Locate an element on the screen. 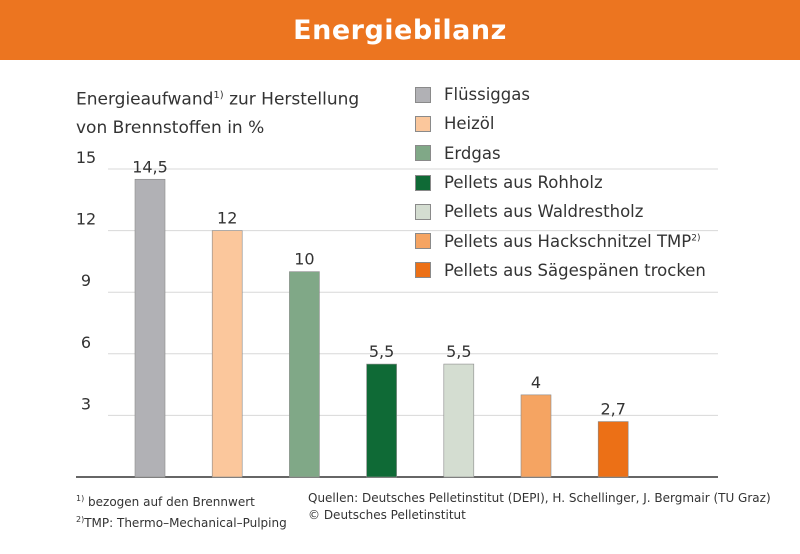 Image resolution: width=800 pixels, height=554 pixels. footnote-2-mark: 2) is located at coordinates (80, 519).